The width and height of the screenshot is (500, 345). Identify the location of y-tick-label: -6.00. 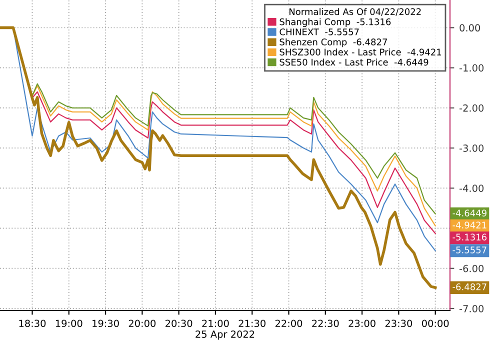
(472, 268).